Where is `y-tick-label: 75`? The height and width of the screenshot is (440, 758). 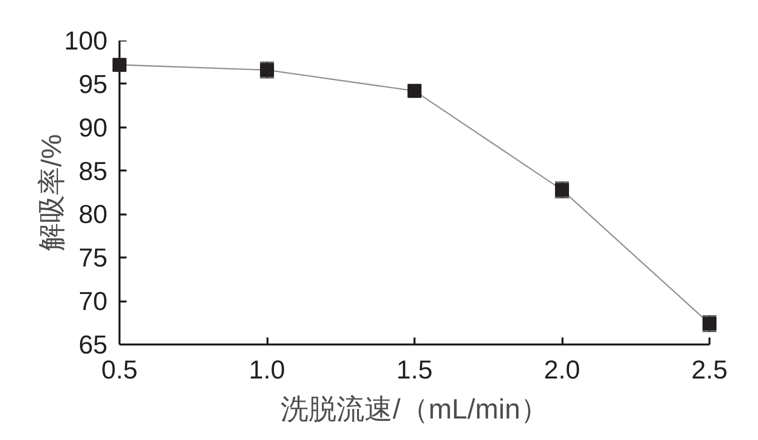
y-tick-label: 75 is located at coordinates (93, 257).